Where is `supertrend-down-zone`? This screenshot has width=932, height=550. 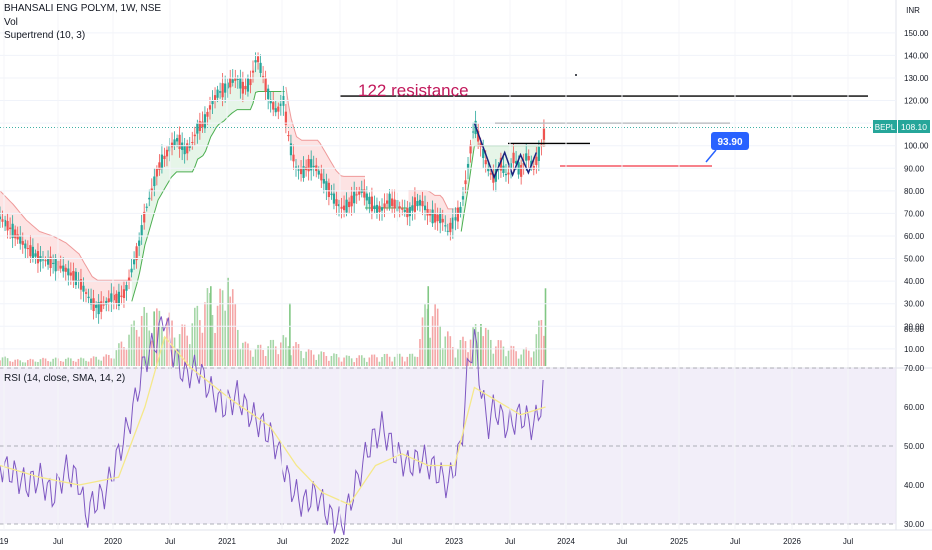 supertrend-down-zone is located at coordinates (325, 147).